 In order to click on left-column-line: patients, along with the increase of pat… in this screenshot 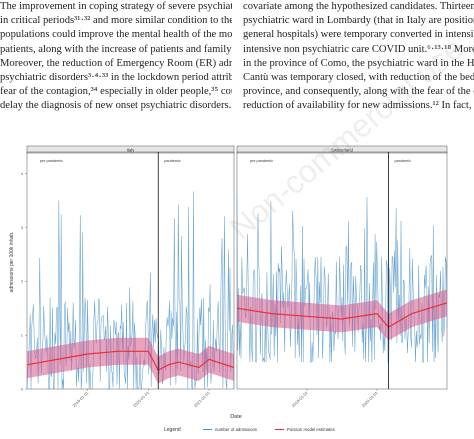, I will do `click(116, 49)`.